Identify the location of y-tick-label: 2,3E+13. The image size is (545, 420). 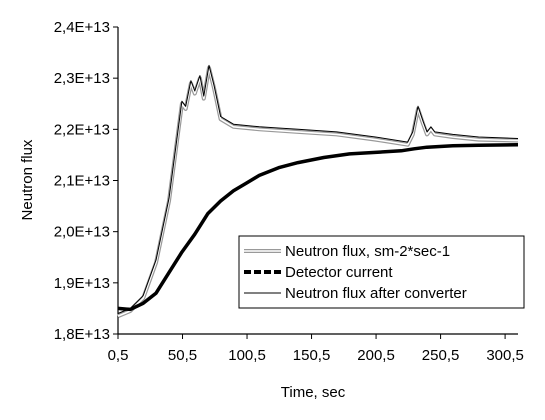
(82, 78).